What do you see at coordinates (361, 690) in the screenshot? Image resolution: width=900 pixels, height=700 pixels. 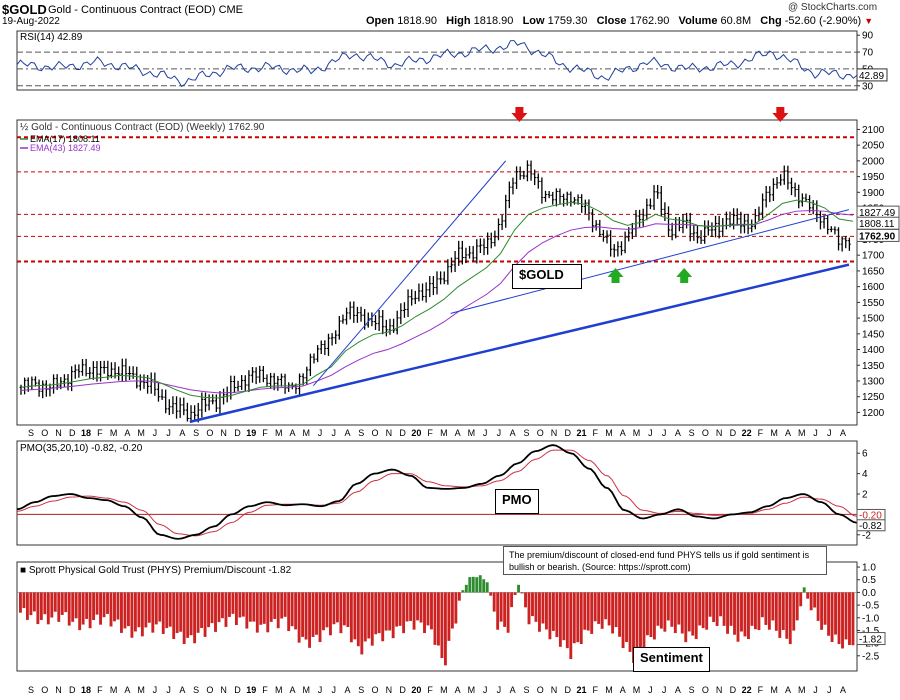 I see `x-axis-label-bottom: S` at bounding box center [361, 690].